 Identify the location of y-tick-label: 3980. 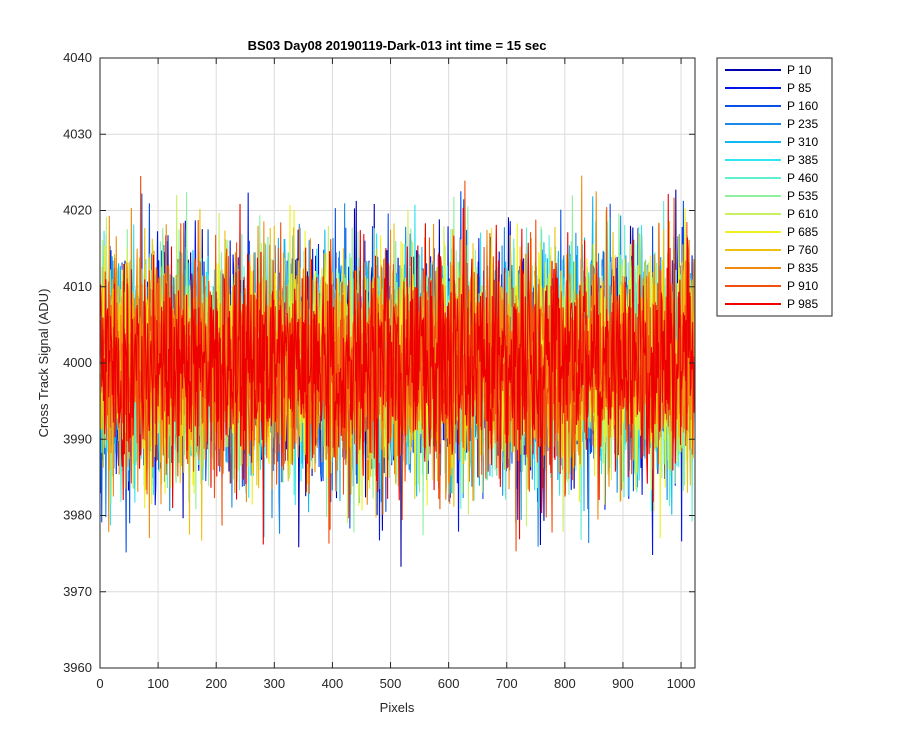
(77, 515).